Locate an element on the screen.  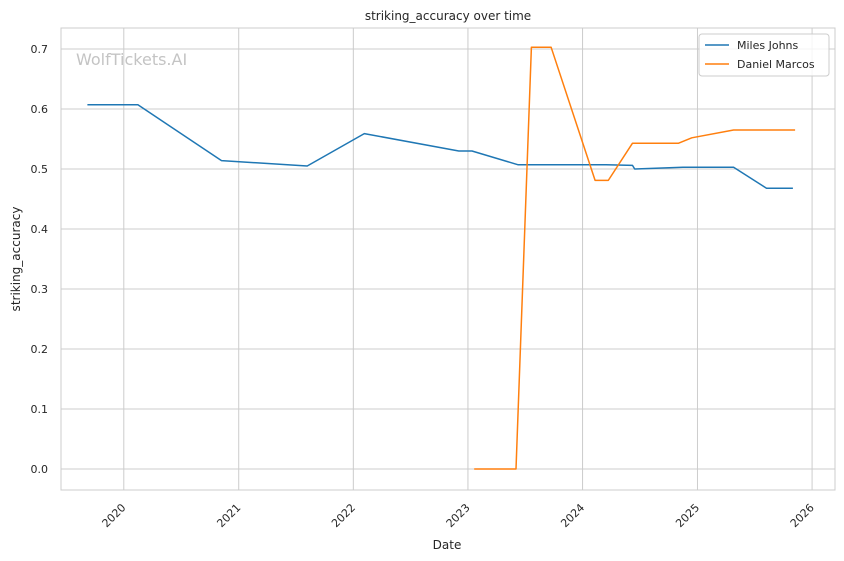
legend-box is located at coordinates (764, 55).